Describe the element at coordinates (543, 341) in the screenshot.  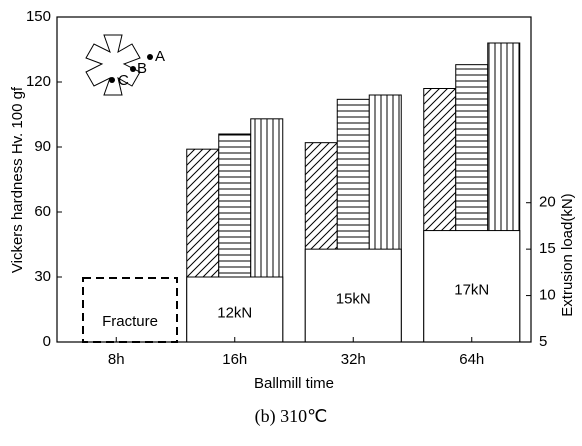
I see `y2-tick-label: 5` at that location.